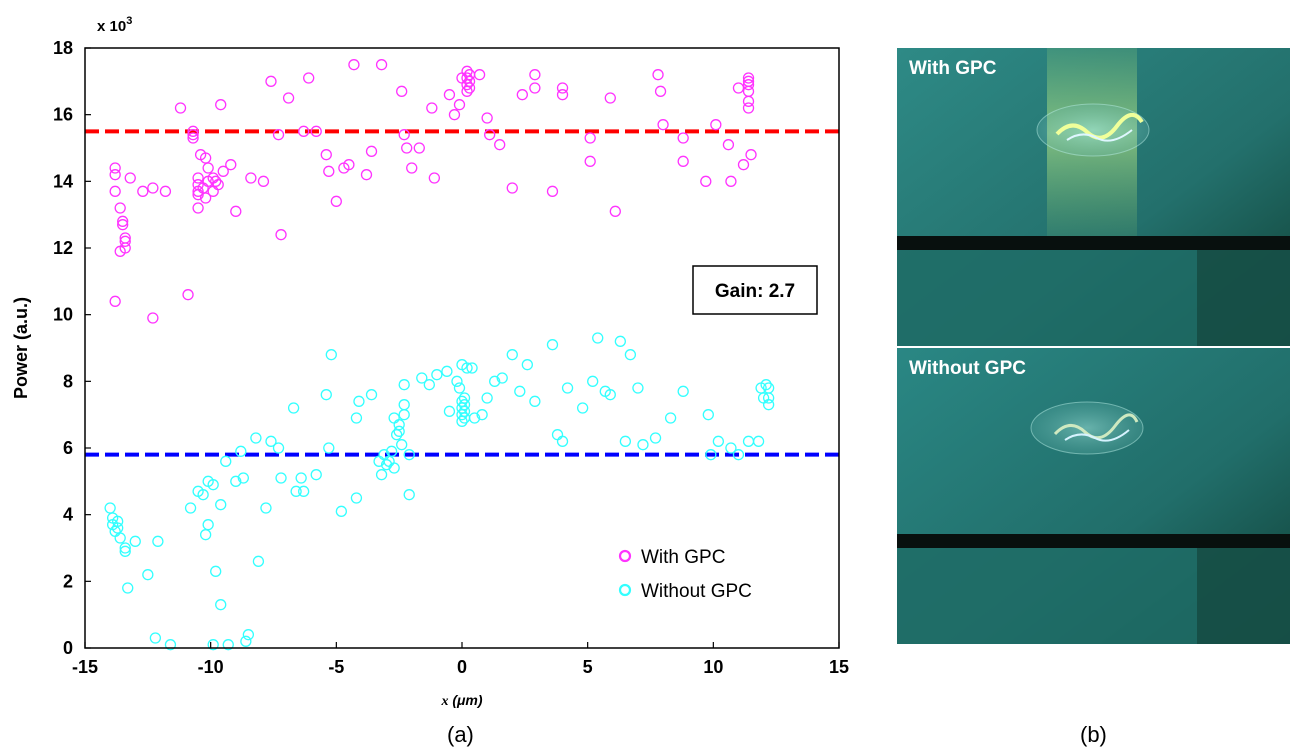 This screenshot has height=753, width=1290. I want to click on y-tick-label: 8, so click(68, 381).